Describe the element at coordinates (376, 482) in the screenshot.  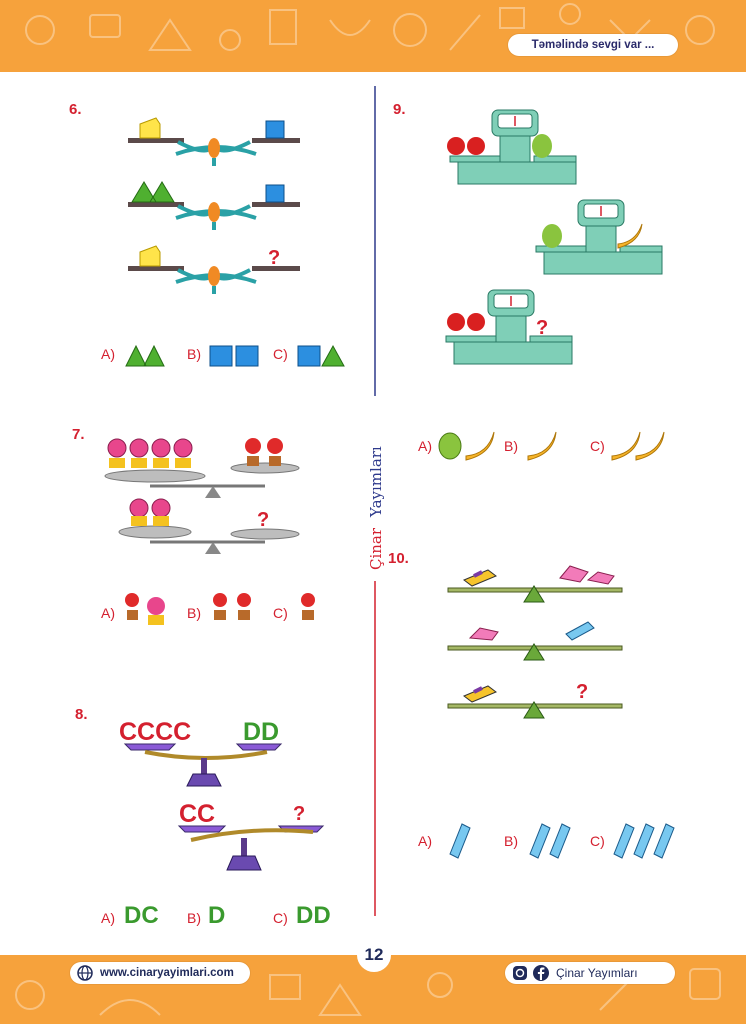
I see `publisher-second-word: Yayımları` at that location.